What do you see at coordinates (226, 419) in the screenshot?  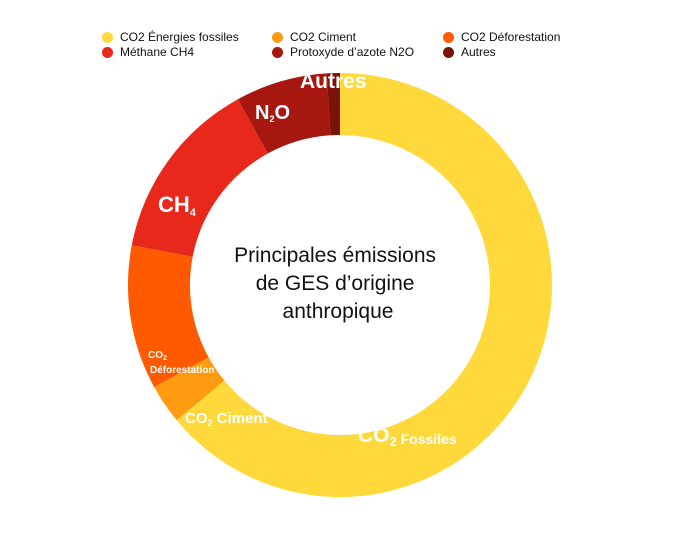 I see `slice-label-co2-ciment: CO2 Ciment` at bounding box center [226, 419].